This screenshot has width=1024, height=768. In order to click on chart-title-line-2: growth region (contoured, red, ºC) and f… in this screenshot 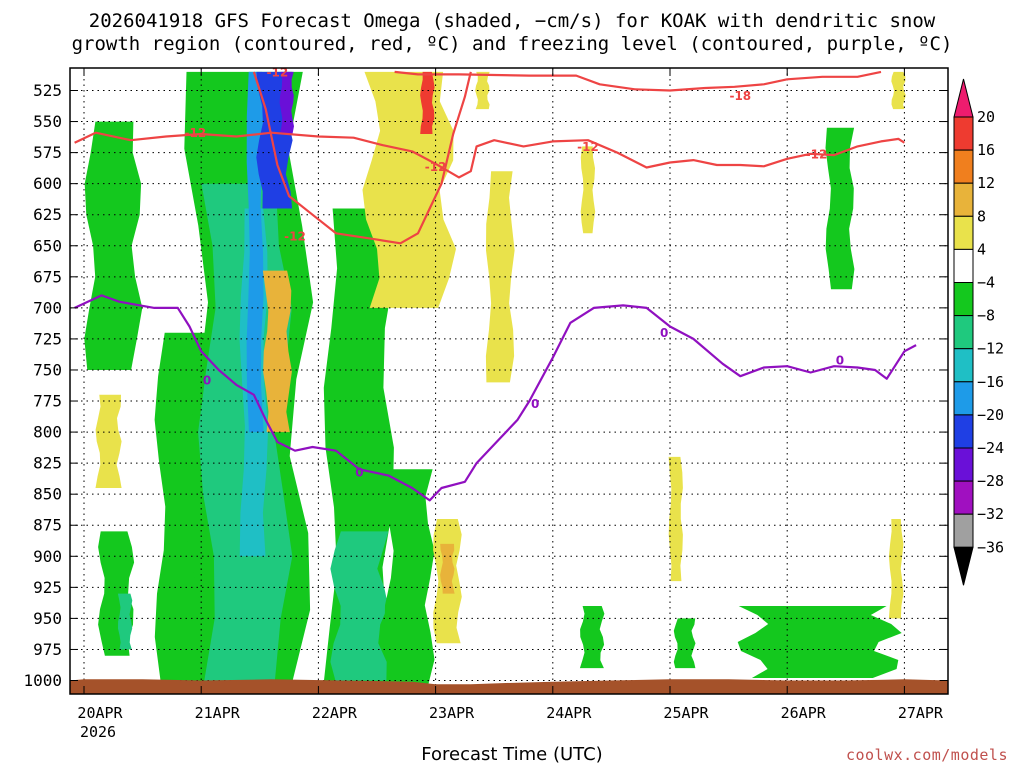, I will do `click(512, 44)`.